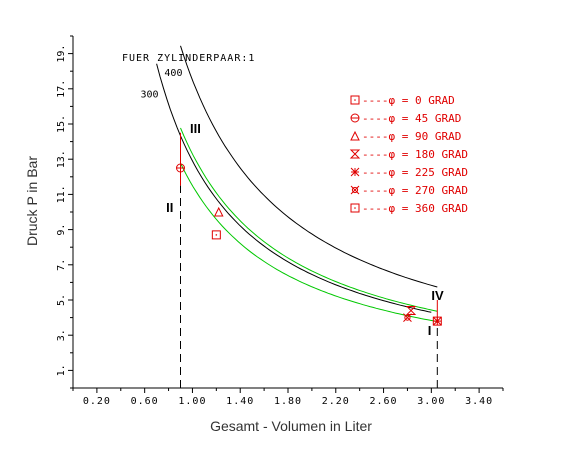  Describe the element at coordinates (192, 401) in the screenshot. I see `x-tick-label: 1.00` at that location.